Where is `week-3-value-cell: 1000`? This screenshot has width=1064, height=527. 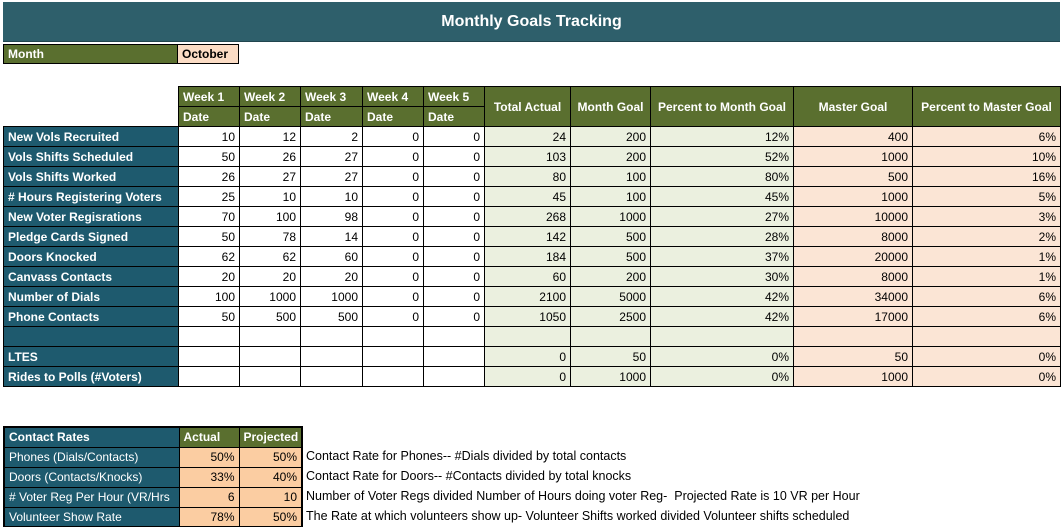 week-3-value-cell: 1000 is located at coordinates (331, 296).